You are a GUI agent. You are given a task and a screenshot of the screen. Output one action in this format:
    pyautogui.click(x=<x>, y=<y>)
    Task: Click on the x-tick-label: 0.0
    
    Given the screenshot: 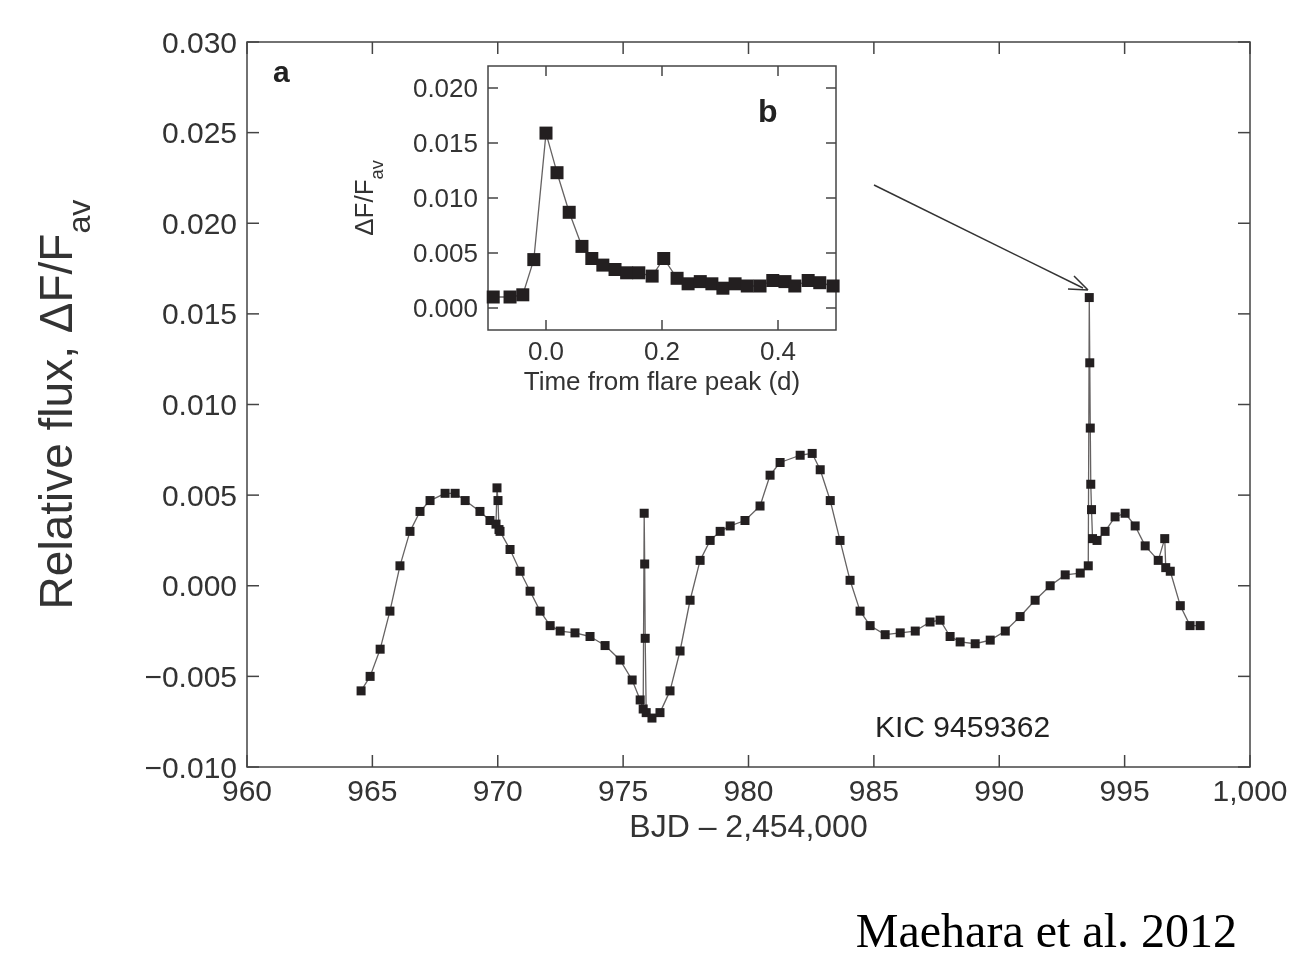 What is the action you would take?
    pyautogui.click(x=546, y=351)
    